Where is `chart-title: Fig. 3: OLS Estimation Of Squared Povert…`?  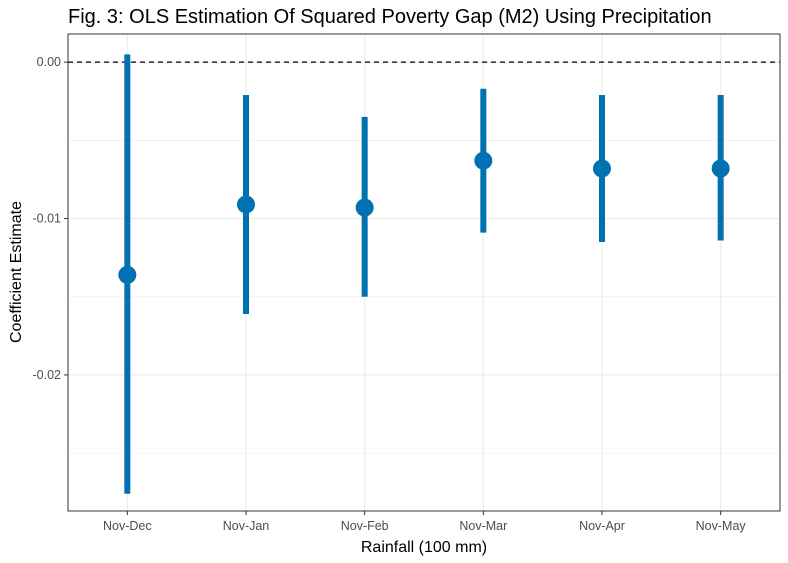 chart-title: Fig. 3: OLS Estimation Of Squared Povert… is located at coordinates (390, 17).